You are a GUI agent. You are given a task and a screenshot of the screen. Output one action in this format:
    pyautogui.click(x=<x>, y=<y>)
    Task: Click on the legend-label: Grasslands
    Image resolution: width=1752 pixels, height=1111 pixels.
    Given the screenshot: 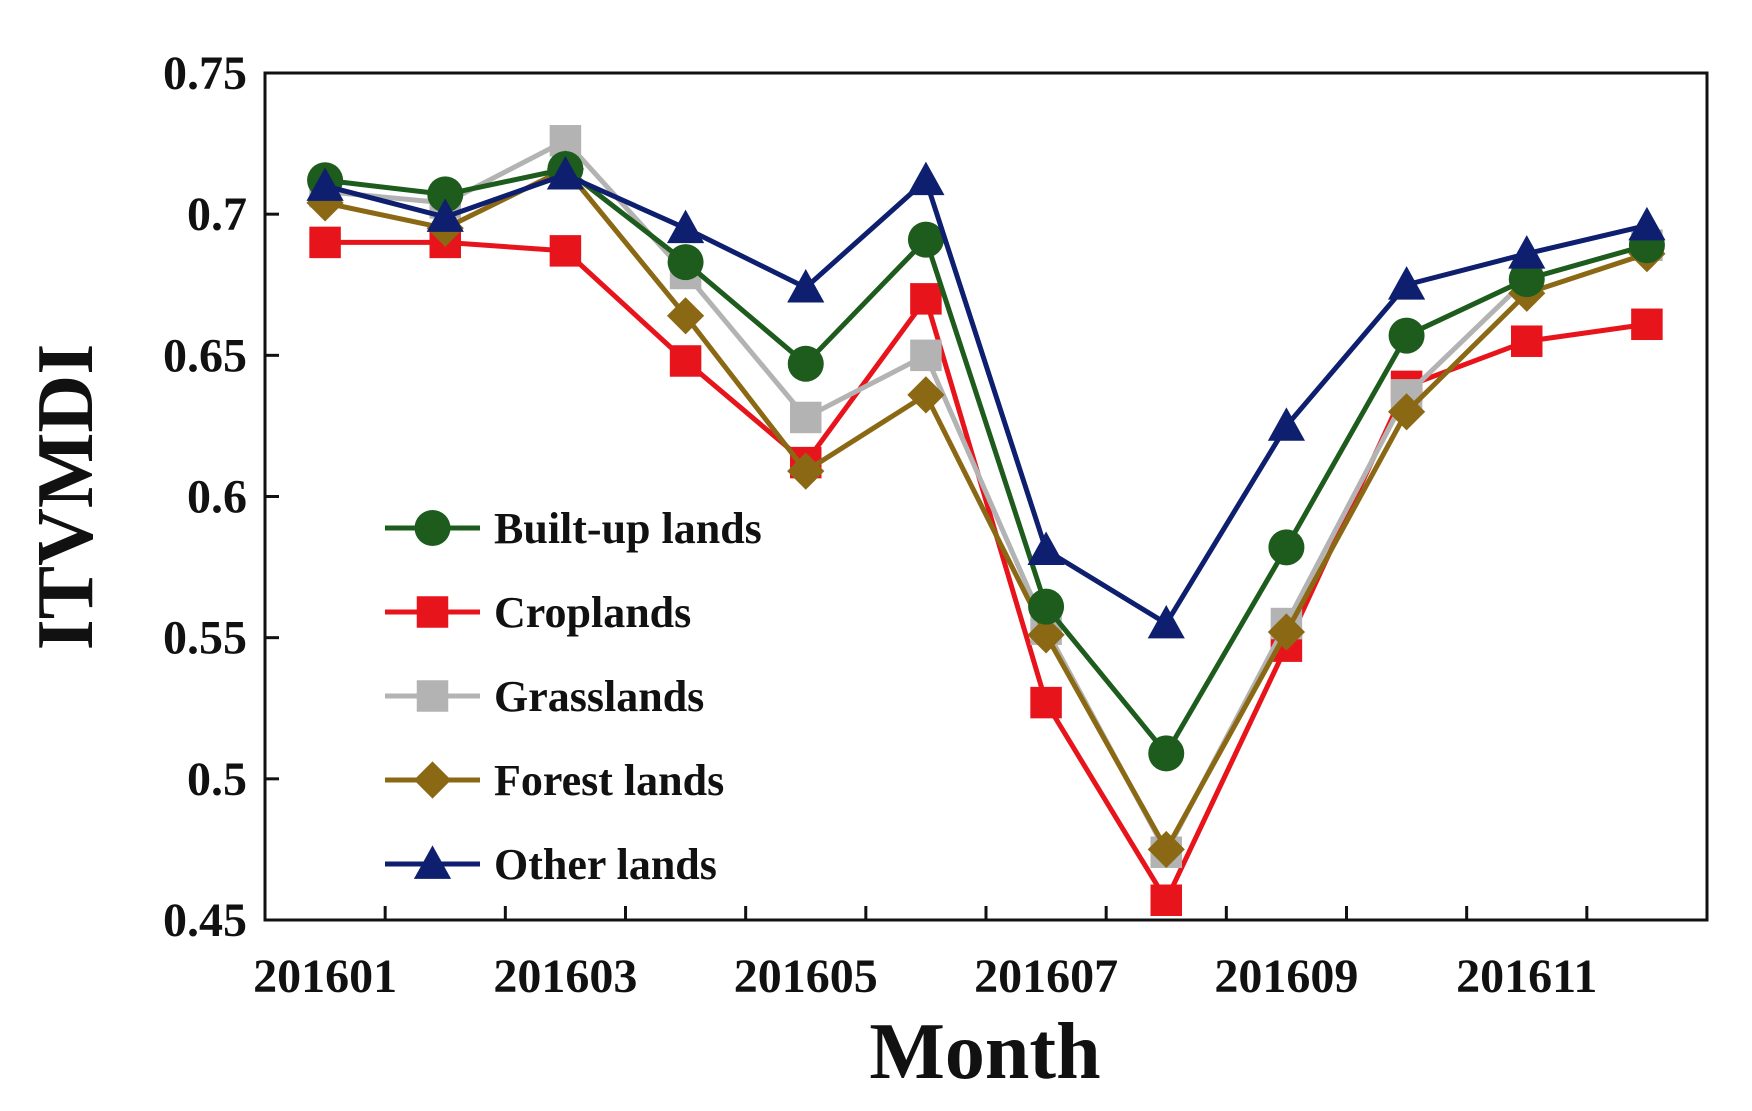 What is the action you would take?
    pyautogui.click(x=599, y=696)
    